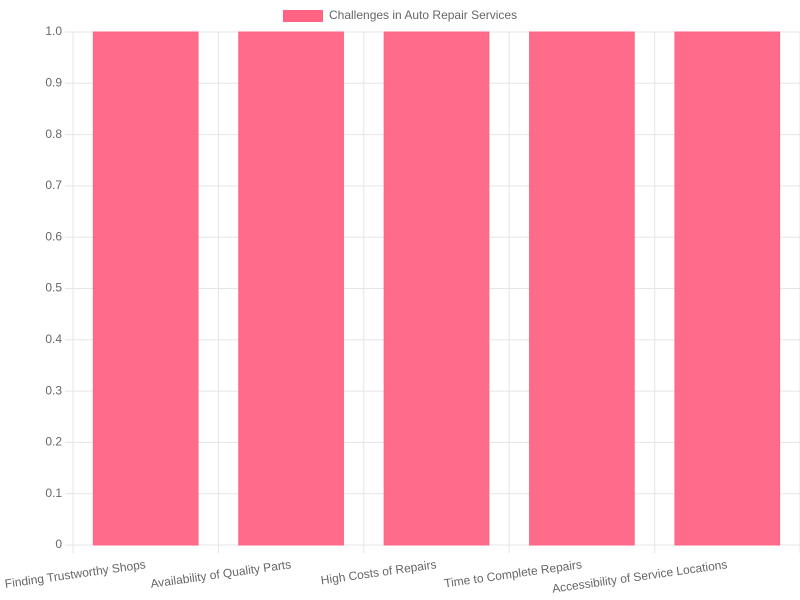 The height and width of the screenshot is (600, 800). What do you see at coordinates (221, 574) in the screenshot?
I see `x-tick-label: Availability of Quality Parts` at bounding box center [221, 574].